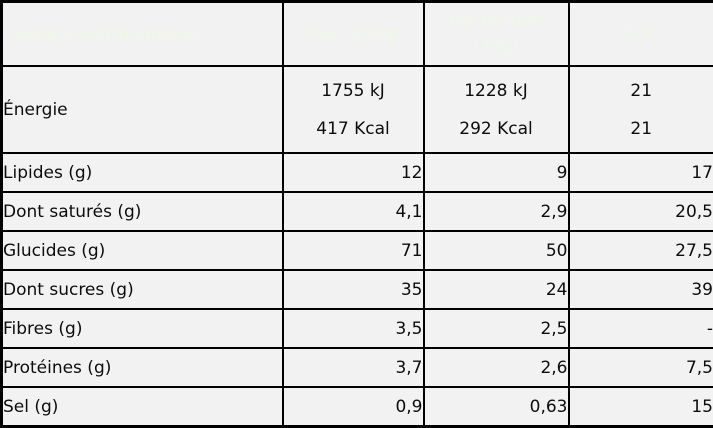  I want to click on header-per-portion-line1: Par portion, so click(496, 21).